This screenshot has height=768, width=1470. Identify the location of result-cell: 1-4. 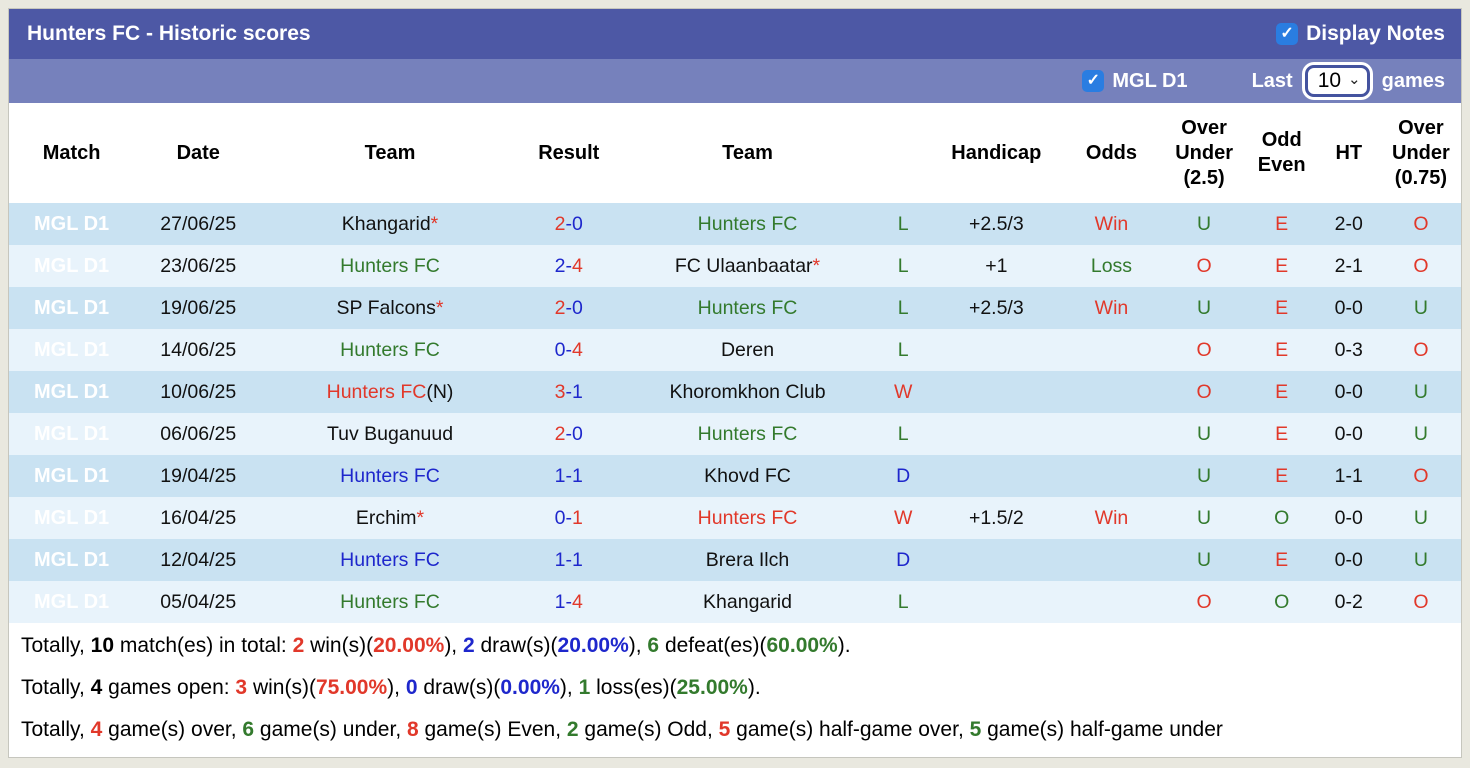
(568, 602).